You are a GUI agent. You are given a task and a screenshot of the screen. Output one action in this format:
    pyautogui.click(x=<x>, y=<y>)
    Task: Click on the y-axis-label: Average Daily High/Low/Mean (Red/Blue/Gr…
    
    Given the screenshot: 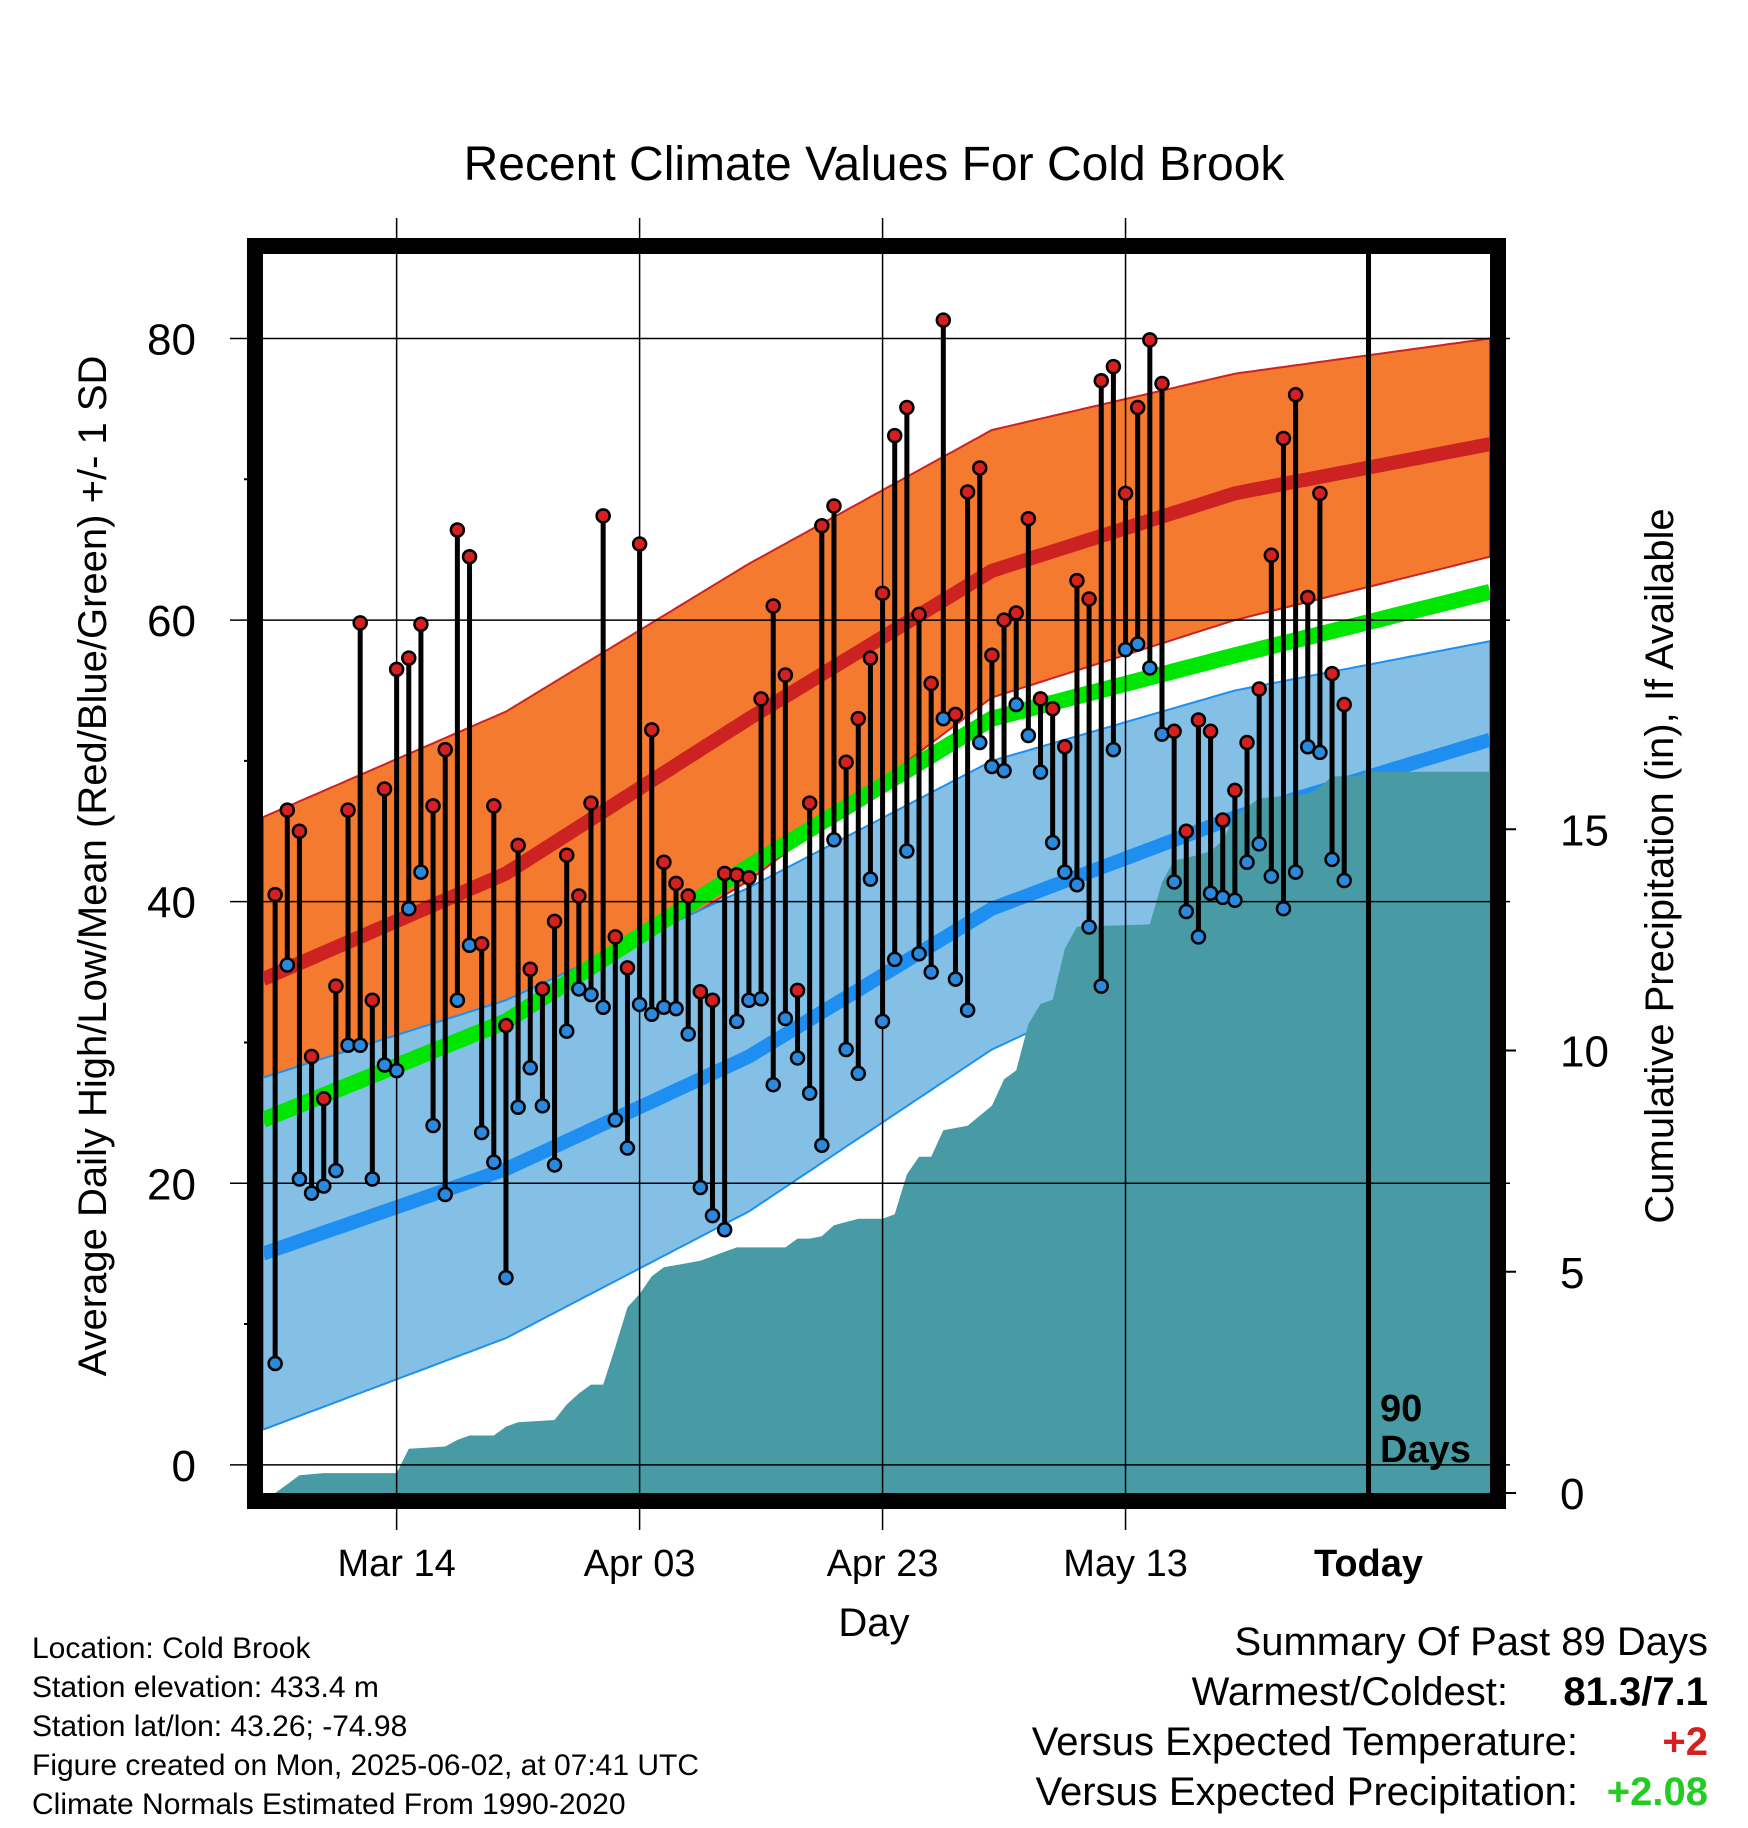 What is the action you would take?
    pyautogui.click(x=93, y=866)
    